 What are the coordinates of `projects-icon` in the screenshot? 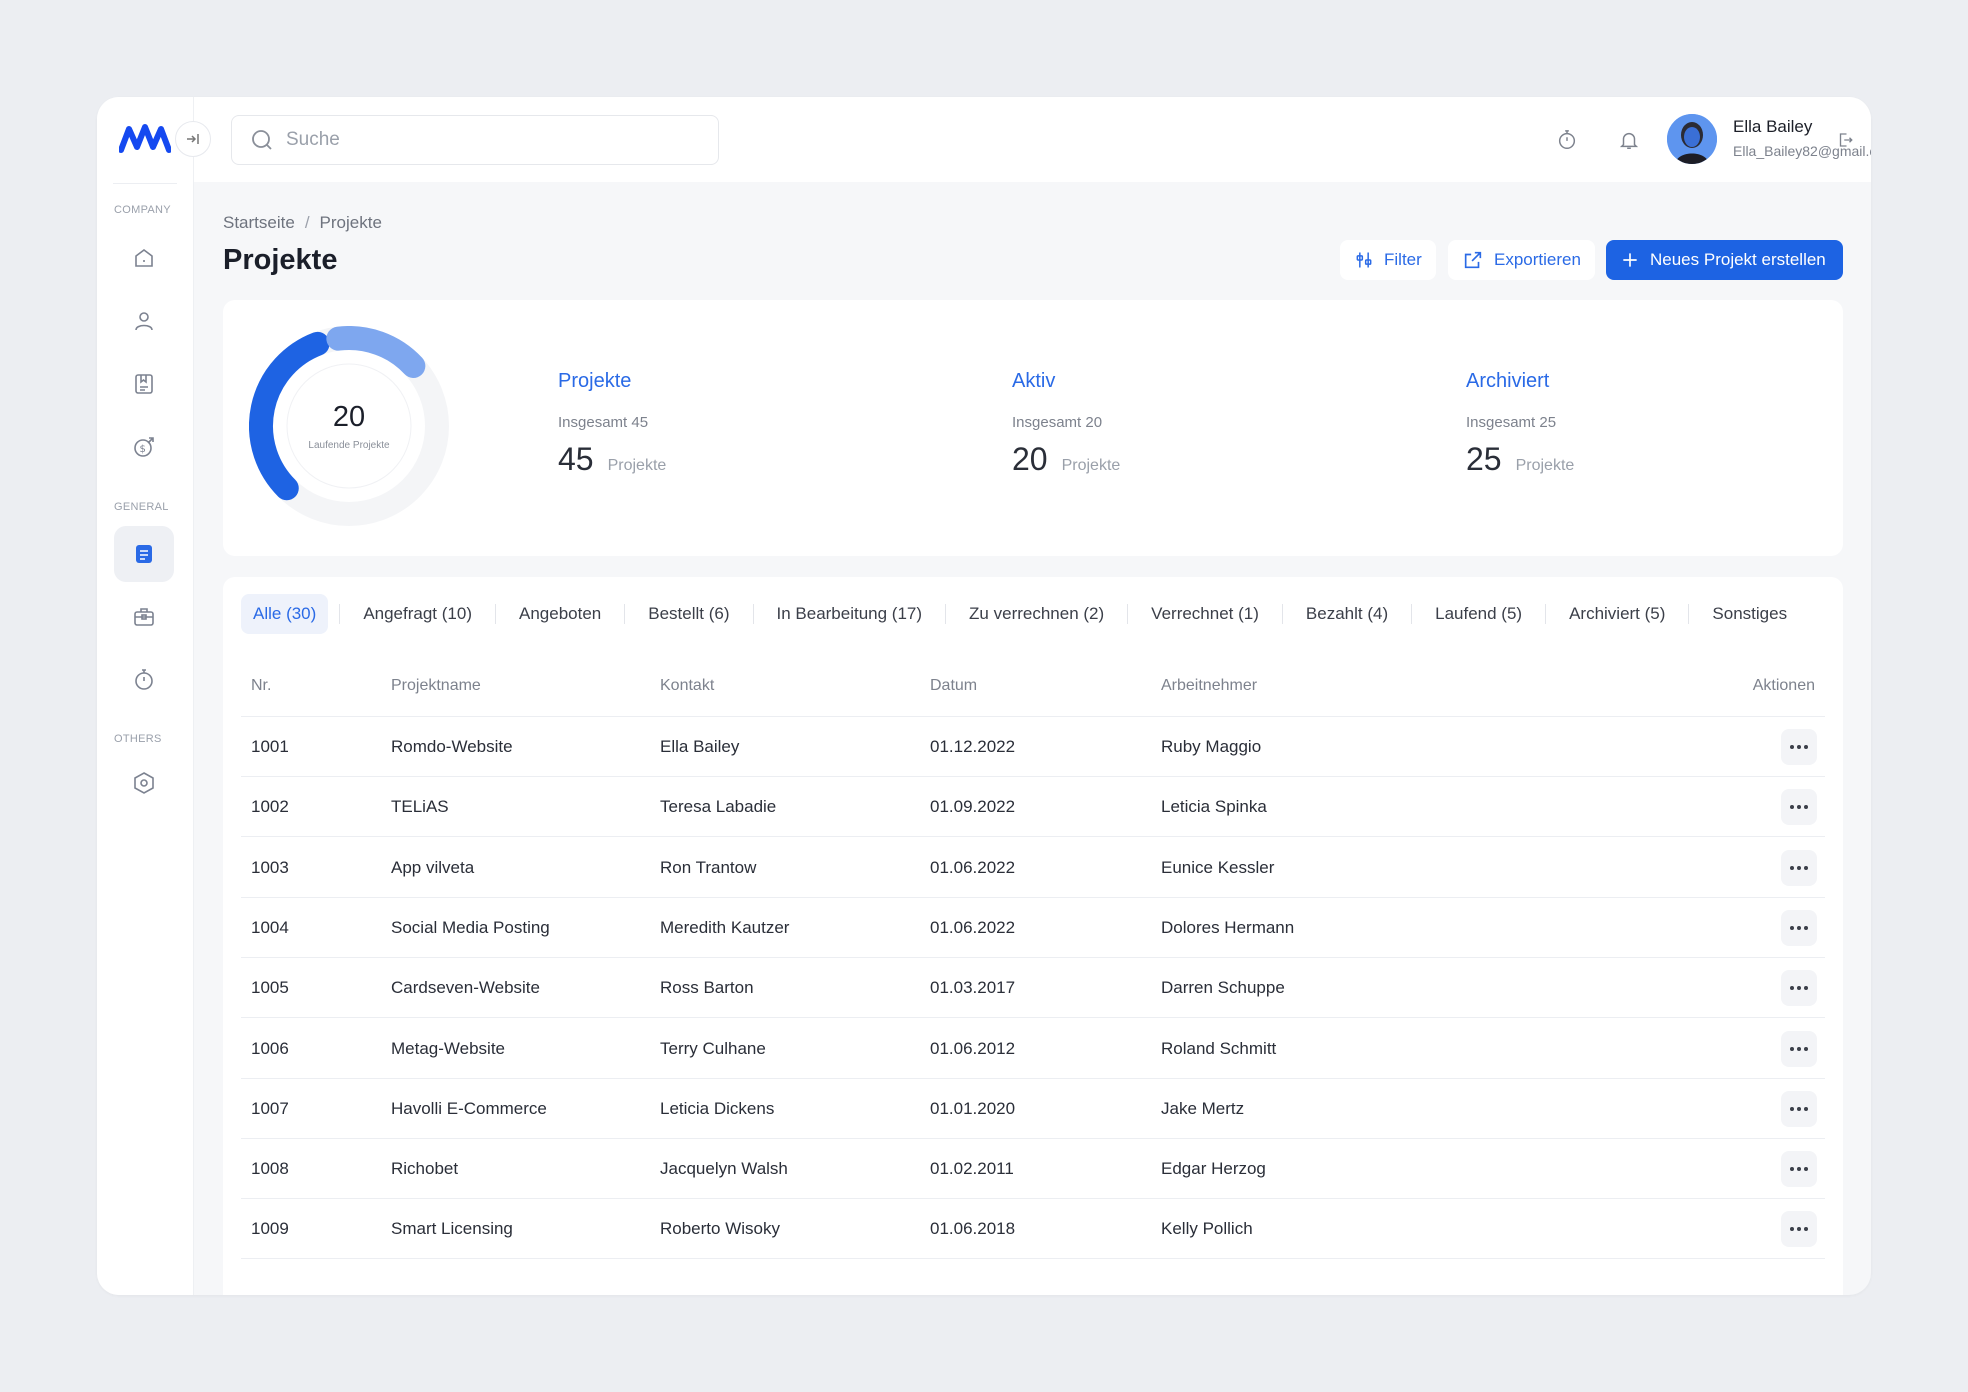 It's located at (144, 554).